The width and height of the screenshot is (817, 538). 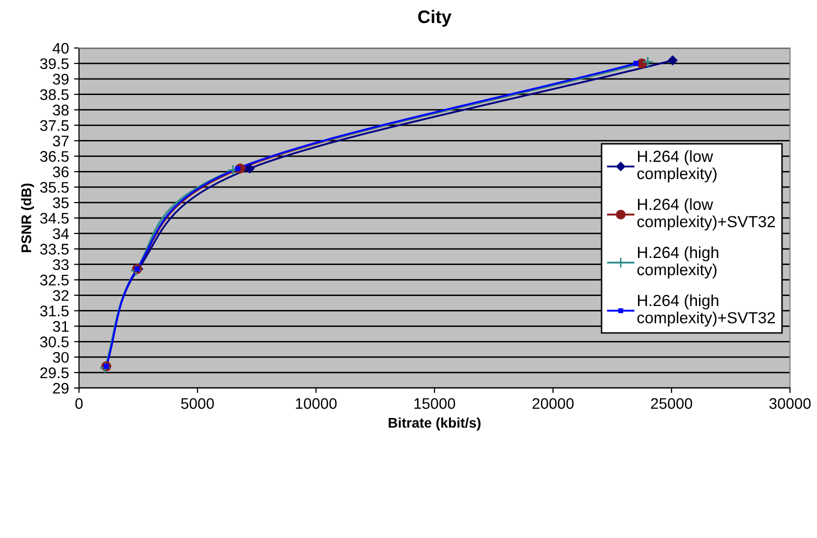 What do you see at coordinates (54, 249) in the screenshot?
I see `y-tick-label: 33.5` at bounding box center [54, 249].